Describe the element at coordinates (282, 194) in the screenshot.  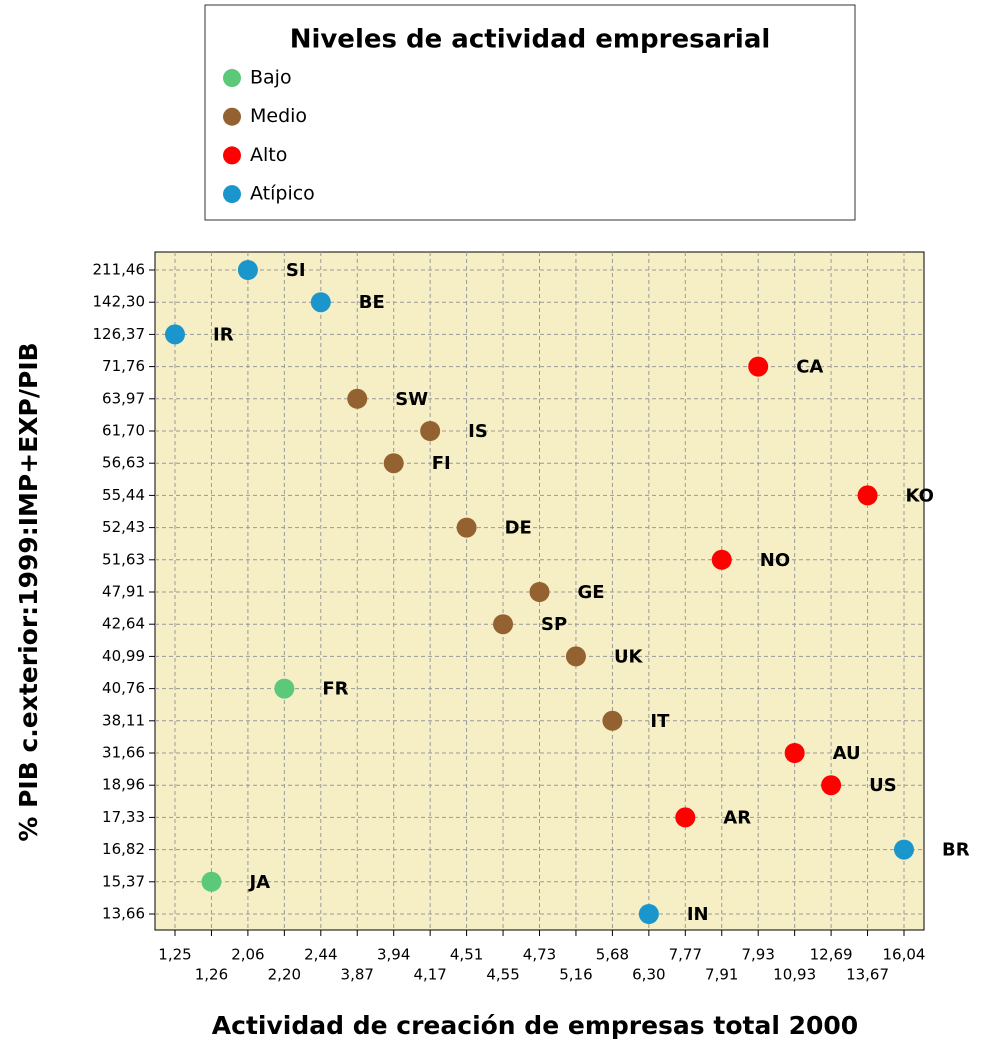
I see `legend-label: Atípico` at that location.